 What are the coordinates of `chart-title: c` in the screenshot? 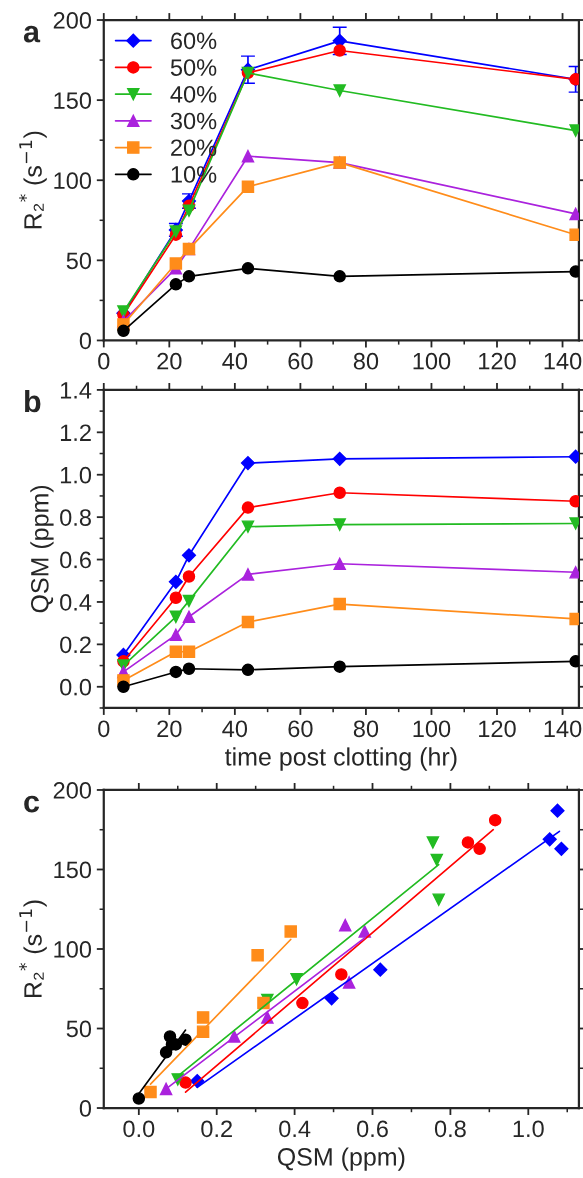 It's located at (32, 804).